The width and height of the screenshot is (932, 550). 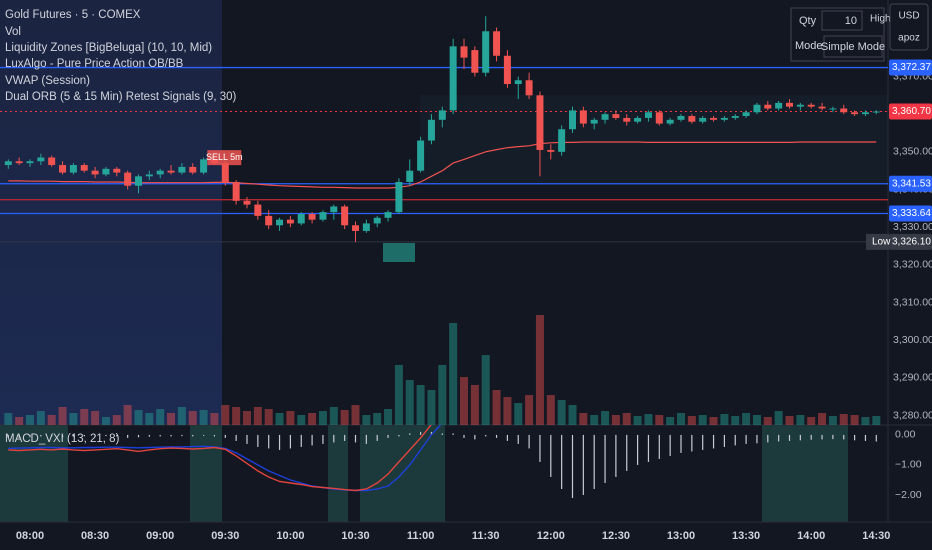 I want to click on x-tick-label: 12:00, so click(x=551, y=536).